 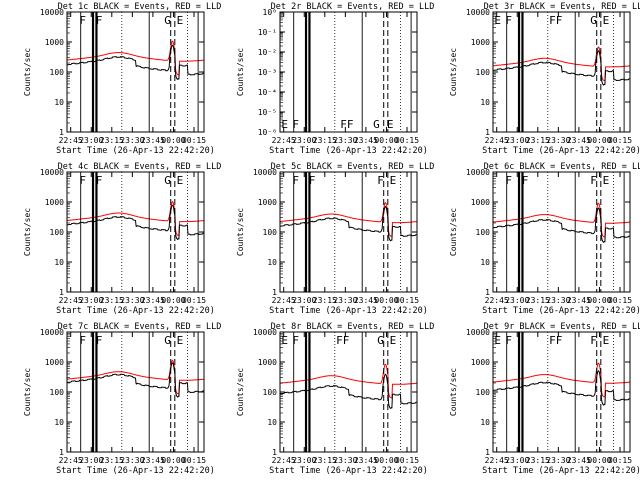 I want to click on panel-title: Det 7c BLACK = Events, RED = LLD, so click(x=140, y=327).